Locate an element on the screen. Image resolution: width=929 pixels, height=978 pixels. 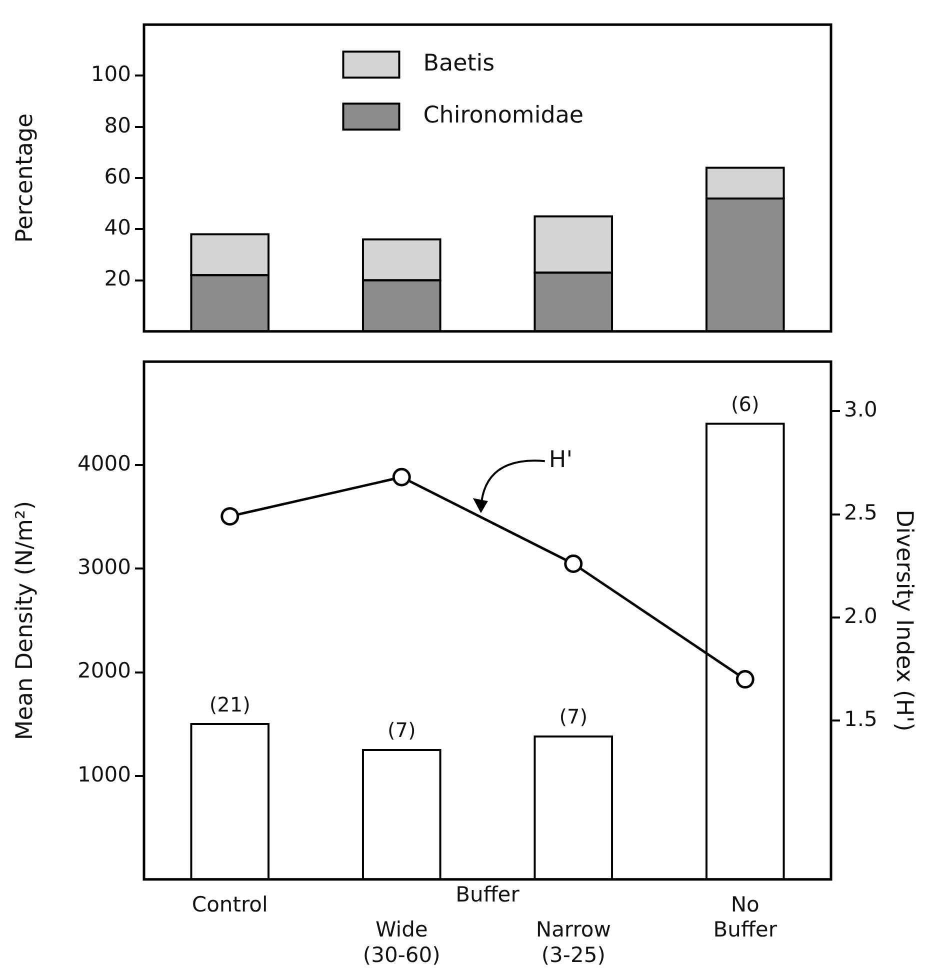
y-tick-label: 1000 is located at coordinates (104, 774).